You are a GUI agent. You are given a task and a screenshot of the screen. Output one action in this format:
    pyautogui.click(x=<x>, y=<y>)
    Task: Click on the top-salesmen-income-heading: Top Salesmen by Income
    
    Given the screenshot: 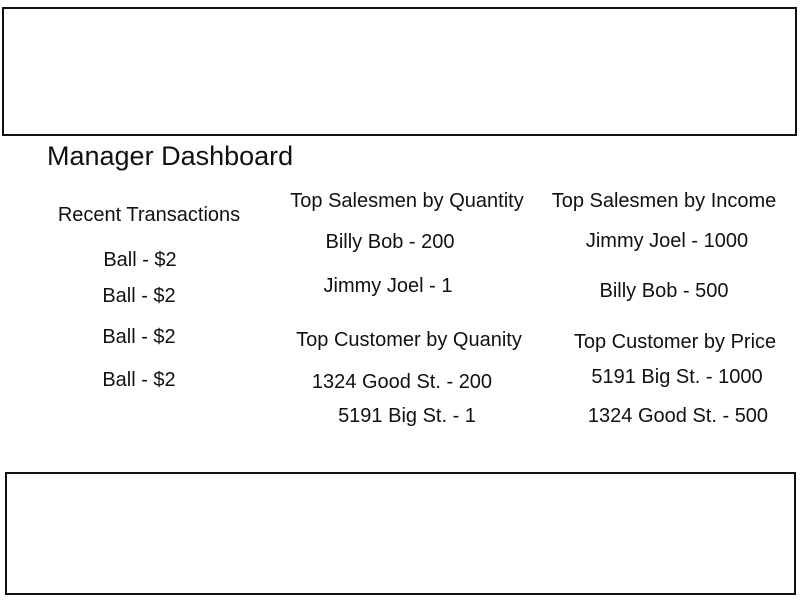 What is the action you would take?
    pyautogui.click(x=664, y=201)
    